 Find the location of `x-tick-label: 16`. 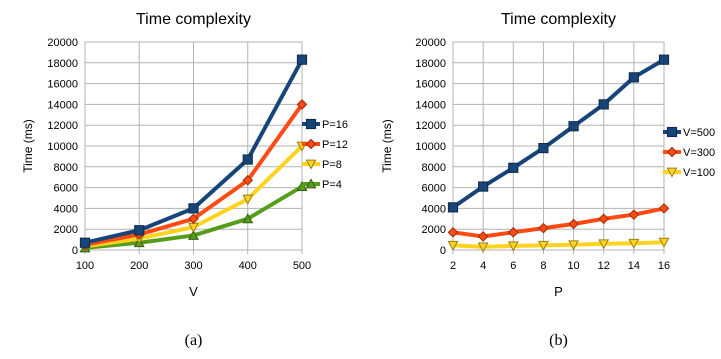

x-tick-label: 16 is located at coordinates (664, 266).